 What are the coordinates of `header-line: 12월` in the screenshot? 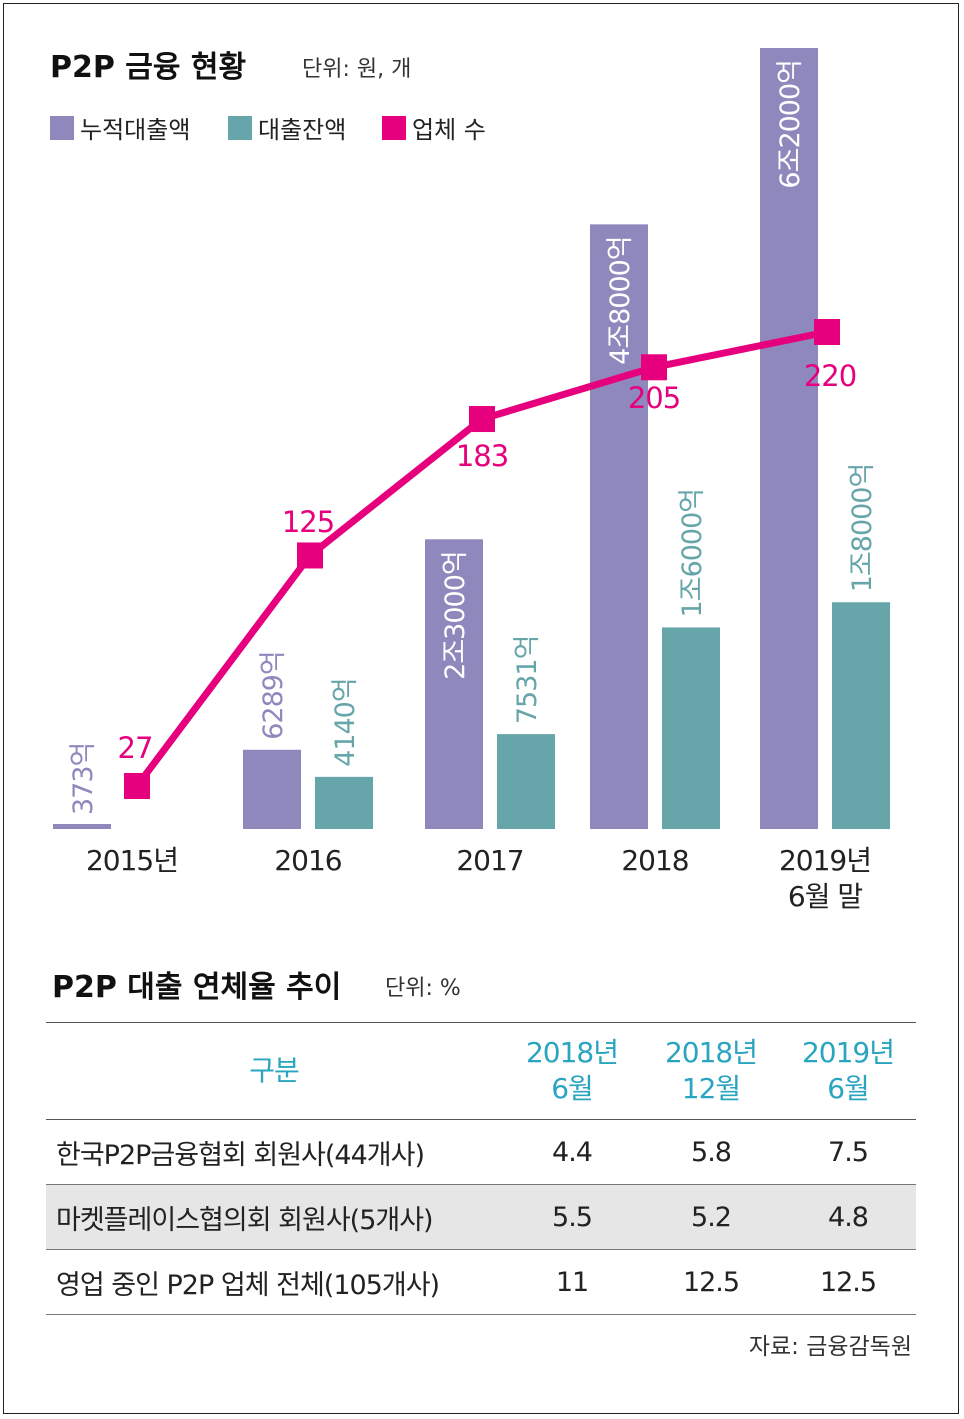 It's located at (711, 1088).